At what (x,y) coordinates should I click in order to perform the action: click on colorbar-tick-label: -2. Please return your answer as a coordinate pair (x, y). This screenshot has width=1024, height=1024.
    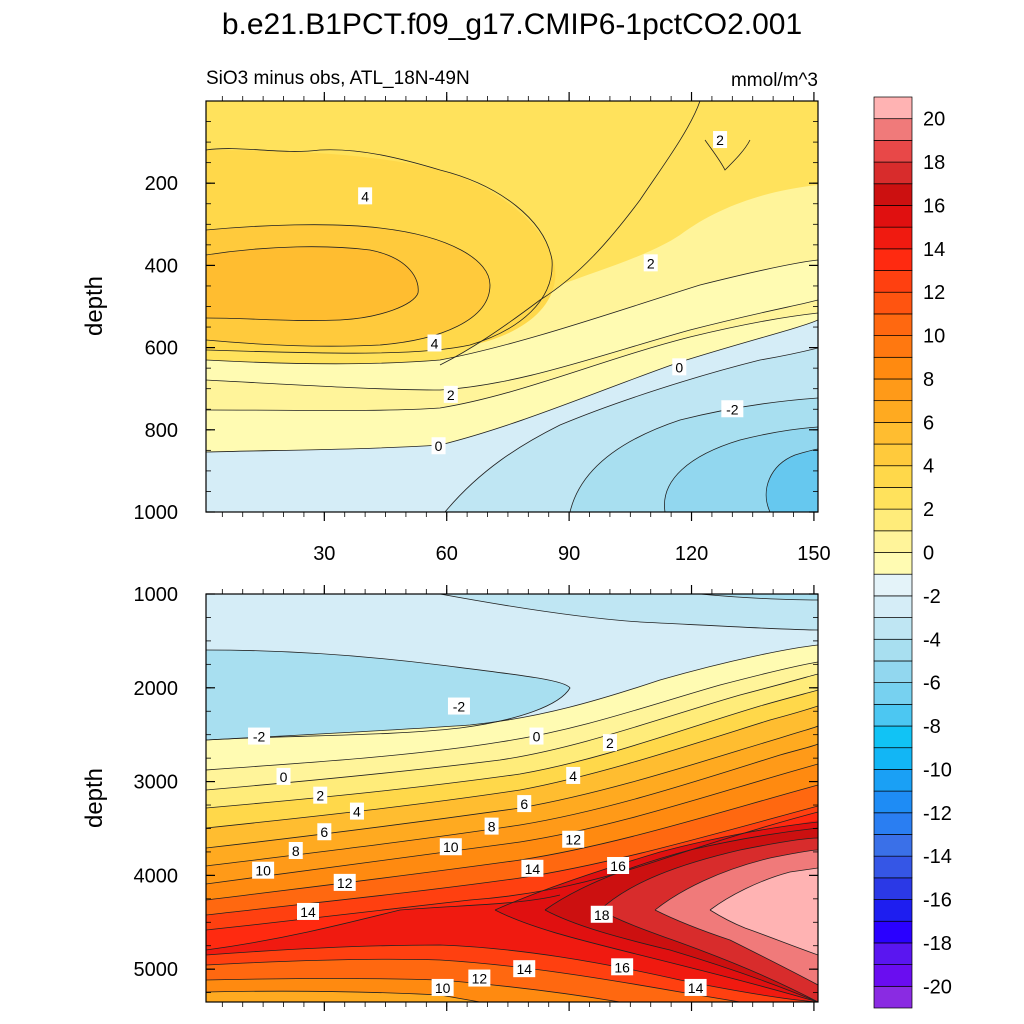
    Looking at the image, I should click on (932, 597).